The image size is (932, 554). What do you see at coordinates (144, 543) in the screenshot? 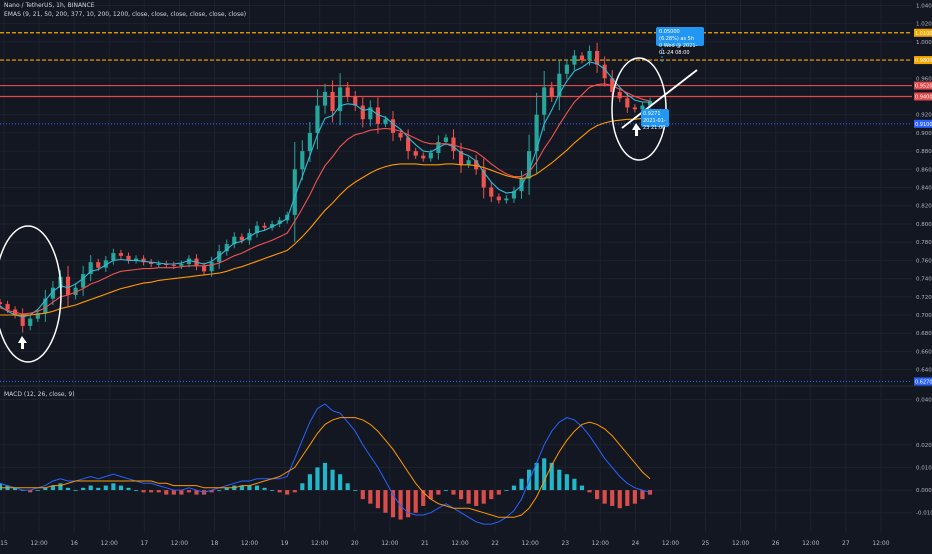
I see `x-tick-label: 17` at bounding box center [144, 543].